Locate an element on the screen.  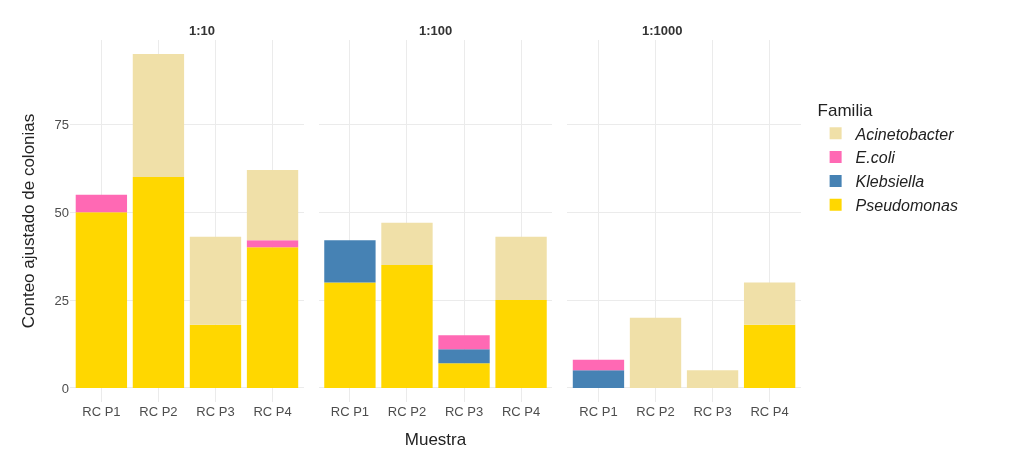
legend-label: Acinetobacter is located at coordinates (904, 134).